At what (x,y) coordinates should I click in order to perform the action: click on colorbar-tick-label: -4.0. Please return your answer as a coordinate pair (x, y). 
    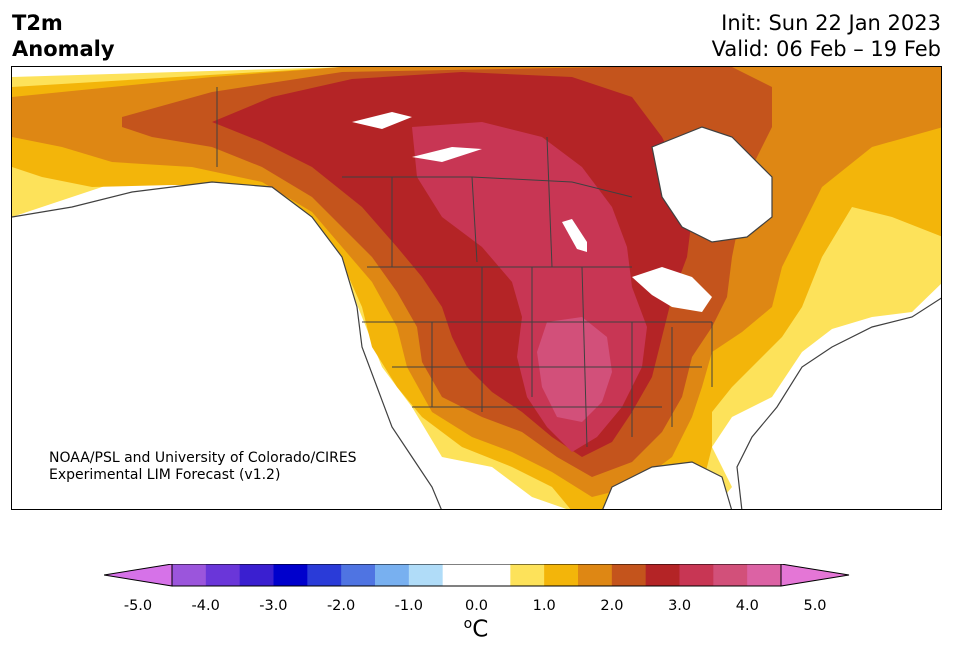
    Looking at the image, I should click on (205, 606).